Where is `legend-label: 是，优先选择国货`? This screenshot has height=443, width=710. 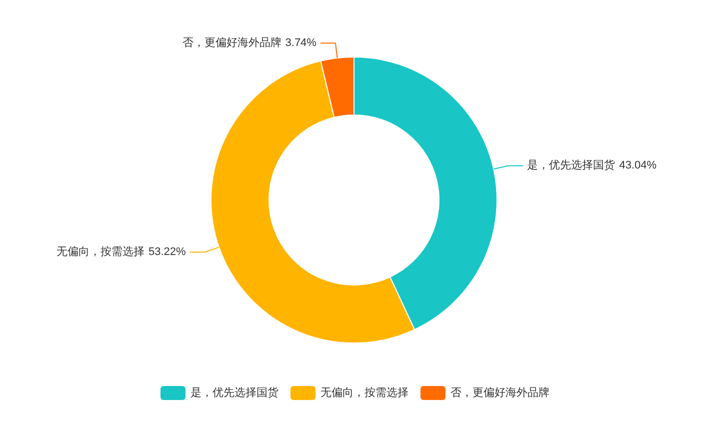 legend-label: 是，优先选择国货 is located at coordinates (234, 393).